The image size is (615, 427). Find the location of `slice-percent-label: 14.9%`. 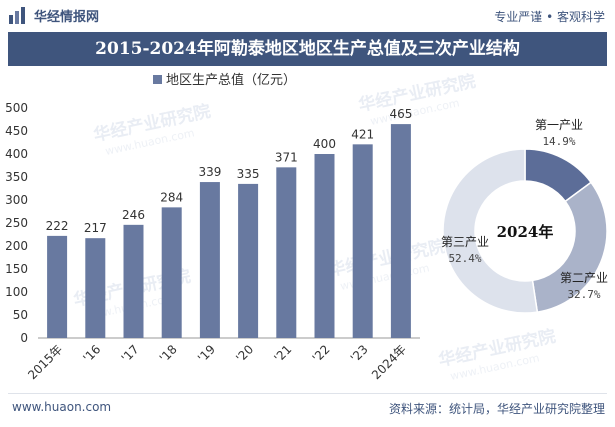

slice-percent-label: 14.9% is located at coordinates (558, 141).